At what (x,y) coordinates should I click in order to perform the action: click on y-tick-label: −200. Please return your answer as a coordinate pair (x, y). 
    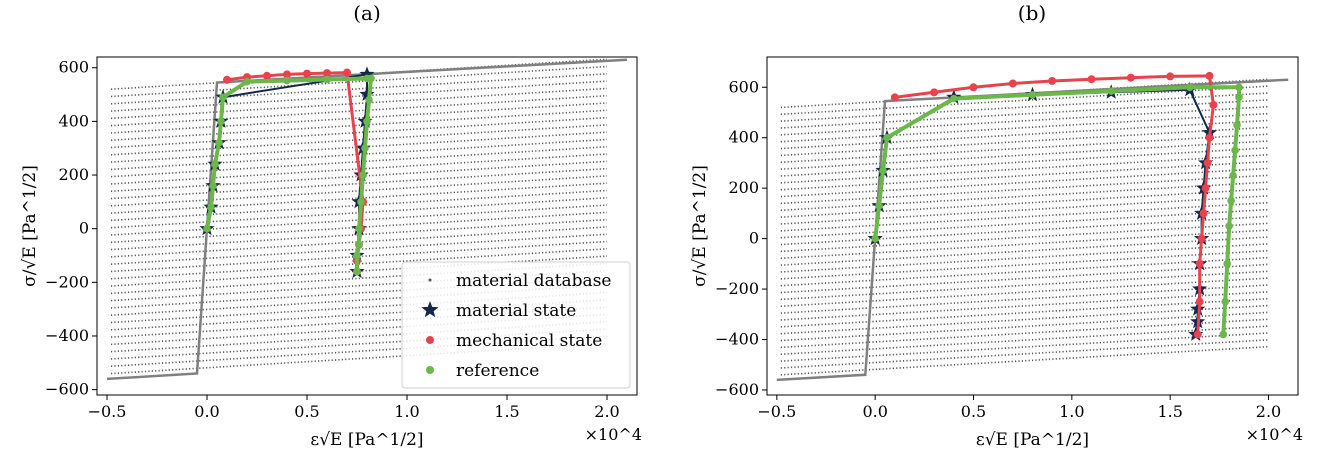
    Looking at the image, I should click on (67, 281).